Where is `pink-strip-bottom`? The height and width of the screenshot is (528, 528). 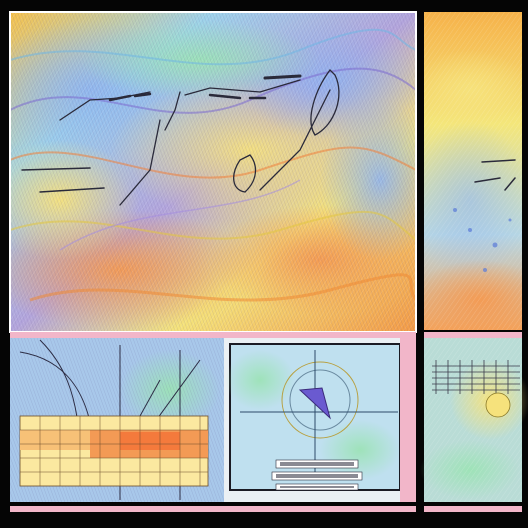
pink-strip-bottom is located at coordinates (213, 509).